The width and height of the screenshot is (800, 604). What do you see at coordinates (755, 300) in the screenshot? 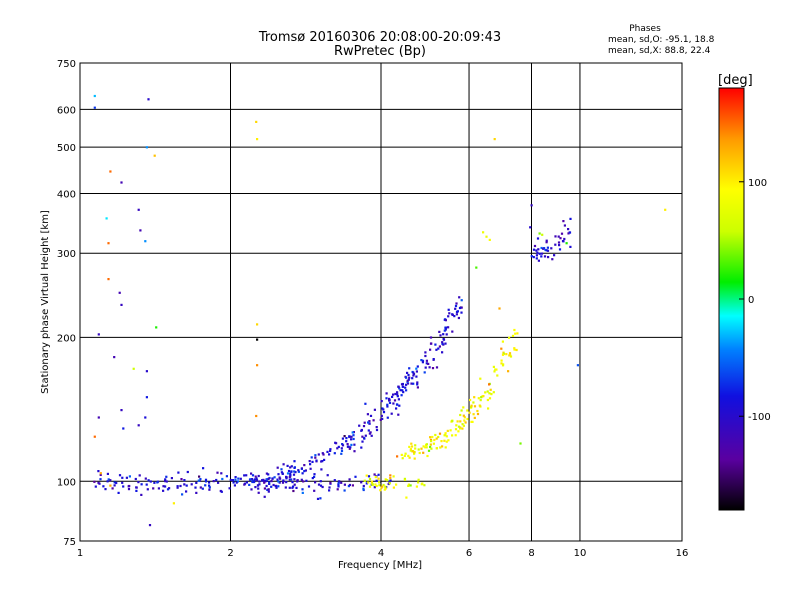
I see `colorbar-ticks: 100 0 -100` at bounding box center [755, 300].